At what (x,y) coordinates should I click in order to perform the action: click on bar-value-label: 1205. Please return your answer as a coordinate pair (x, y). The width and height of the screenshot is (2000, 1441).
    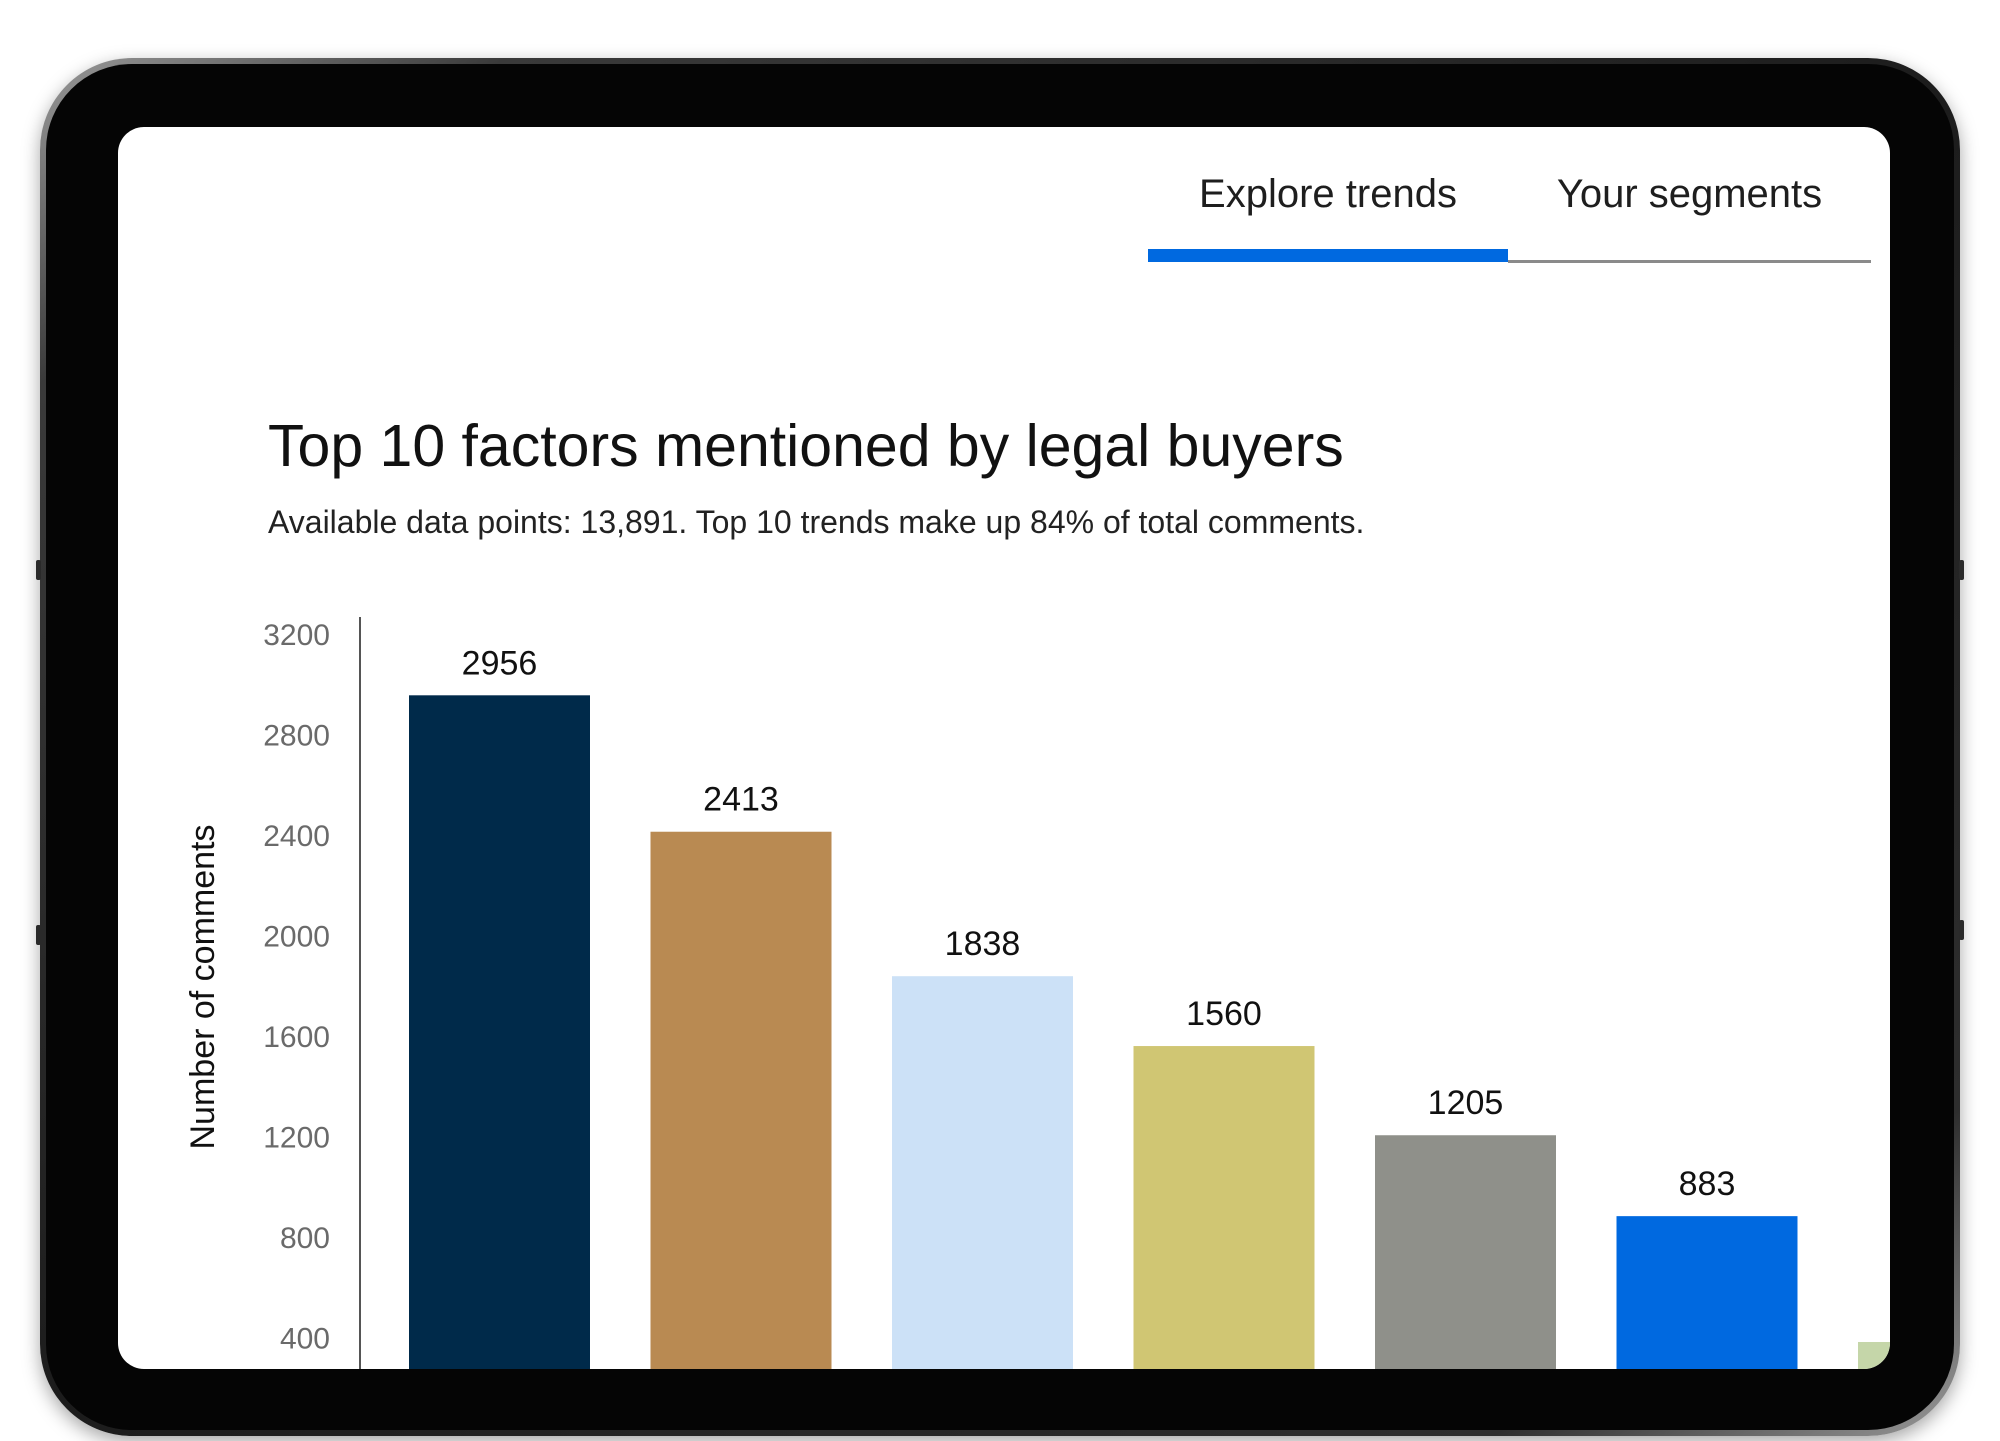
    Looking at the image, I should click on (1466, 1103).